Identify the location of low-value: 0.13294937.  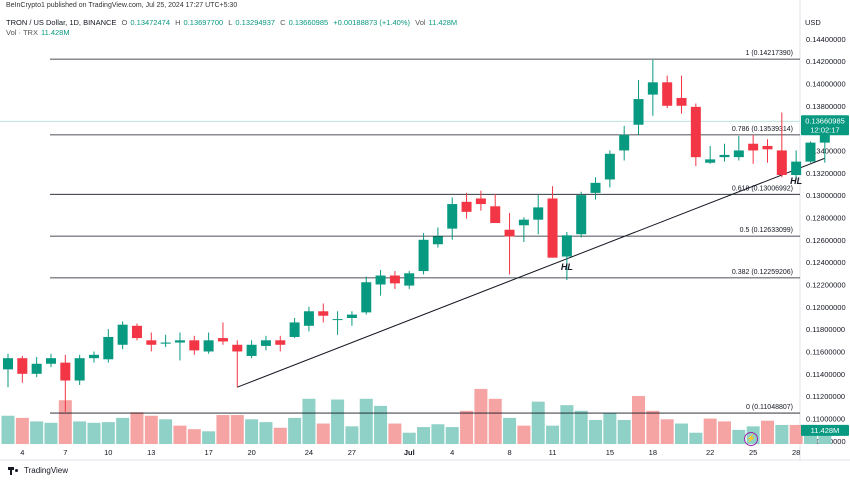
(255, 22).